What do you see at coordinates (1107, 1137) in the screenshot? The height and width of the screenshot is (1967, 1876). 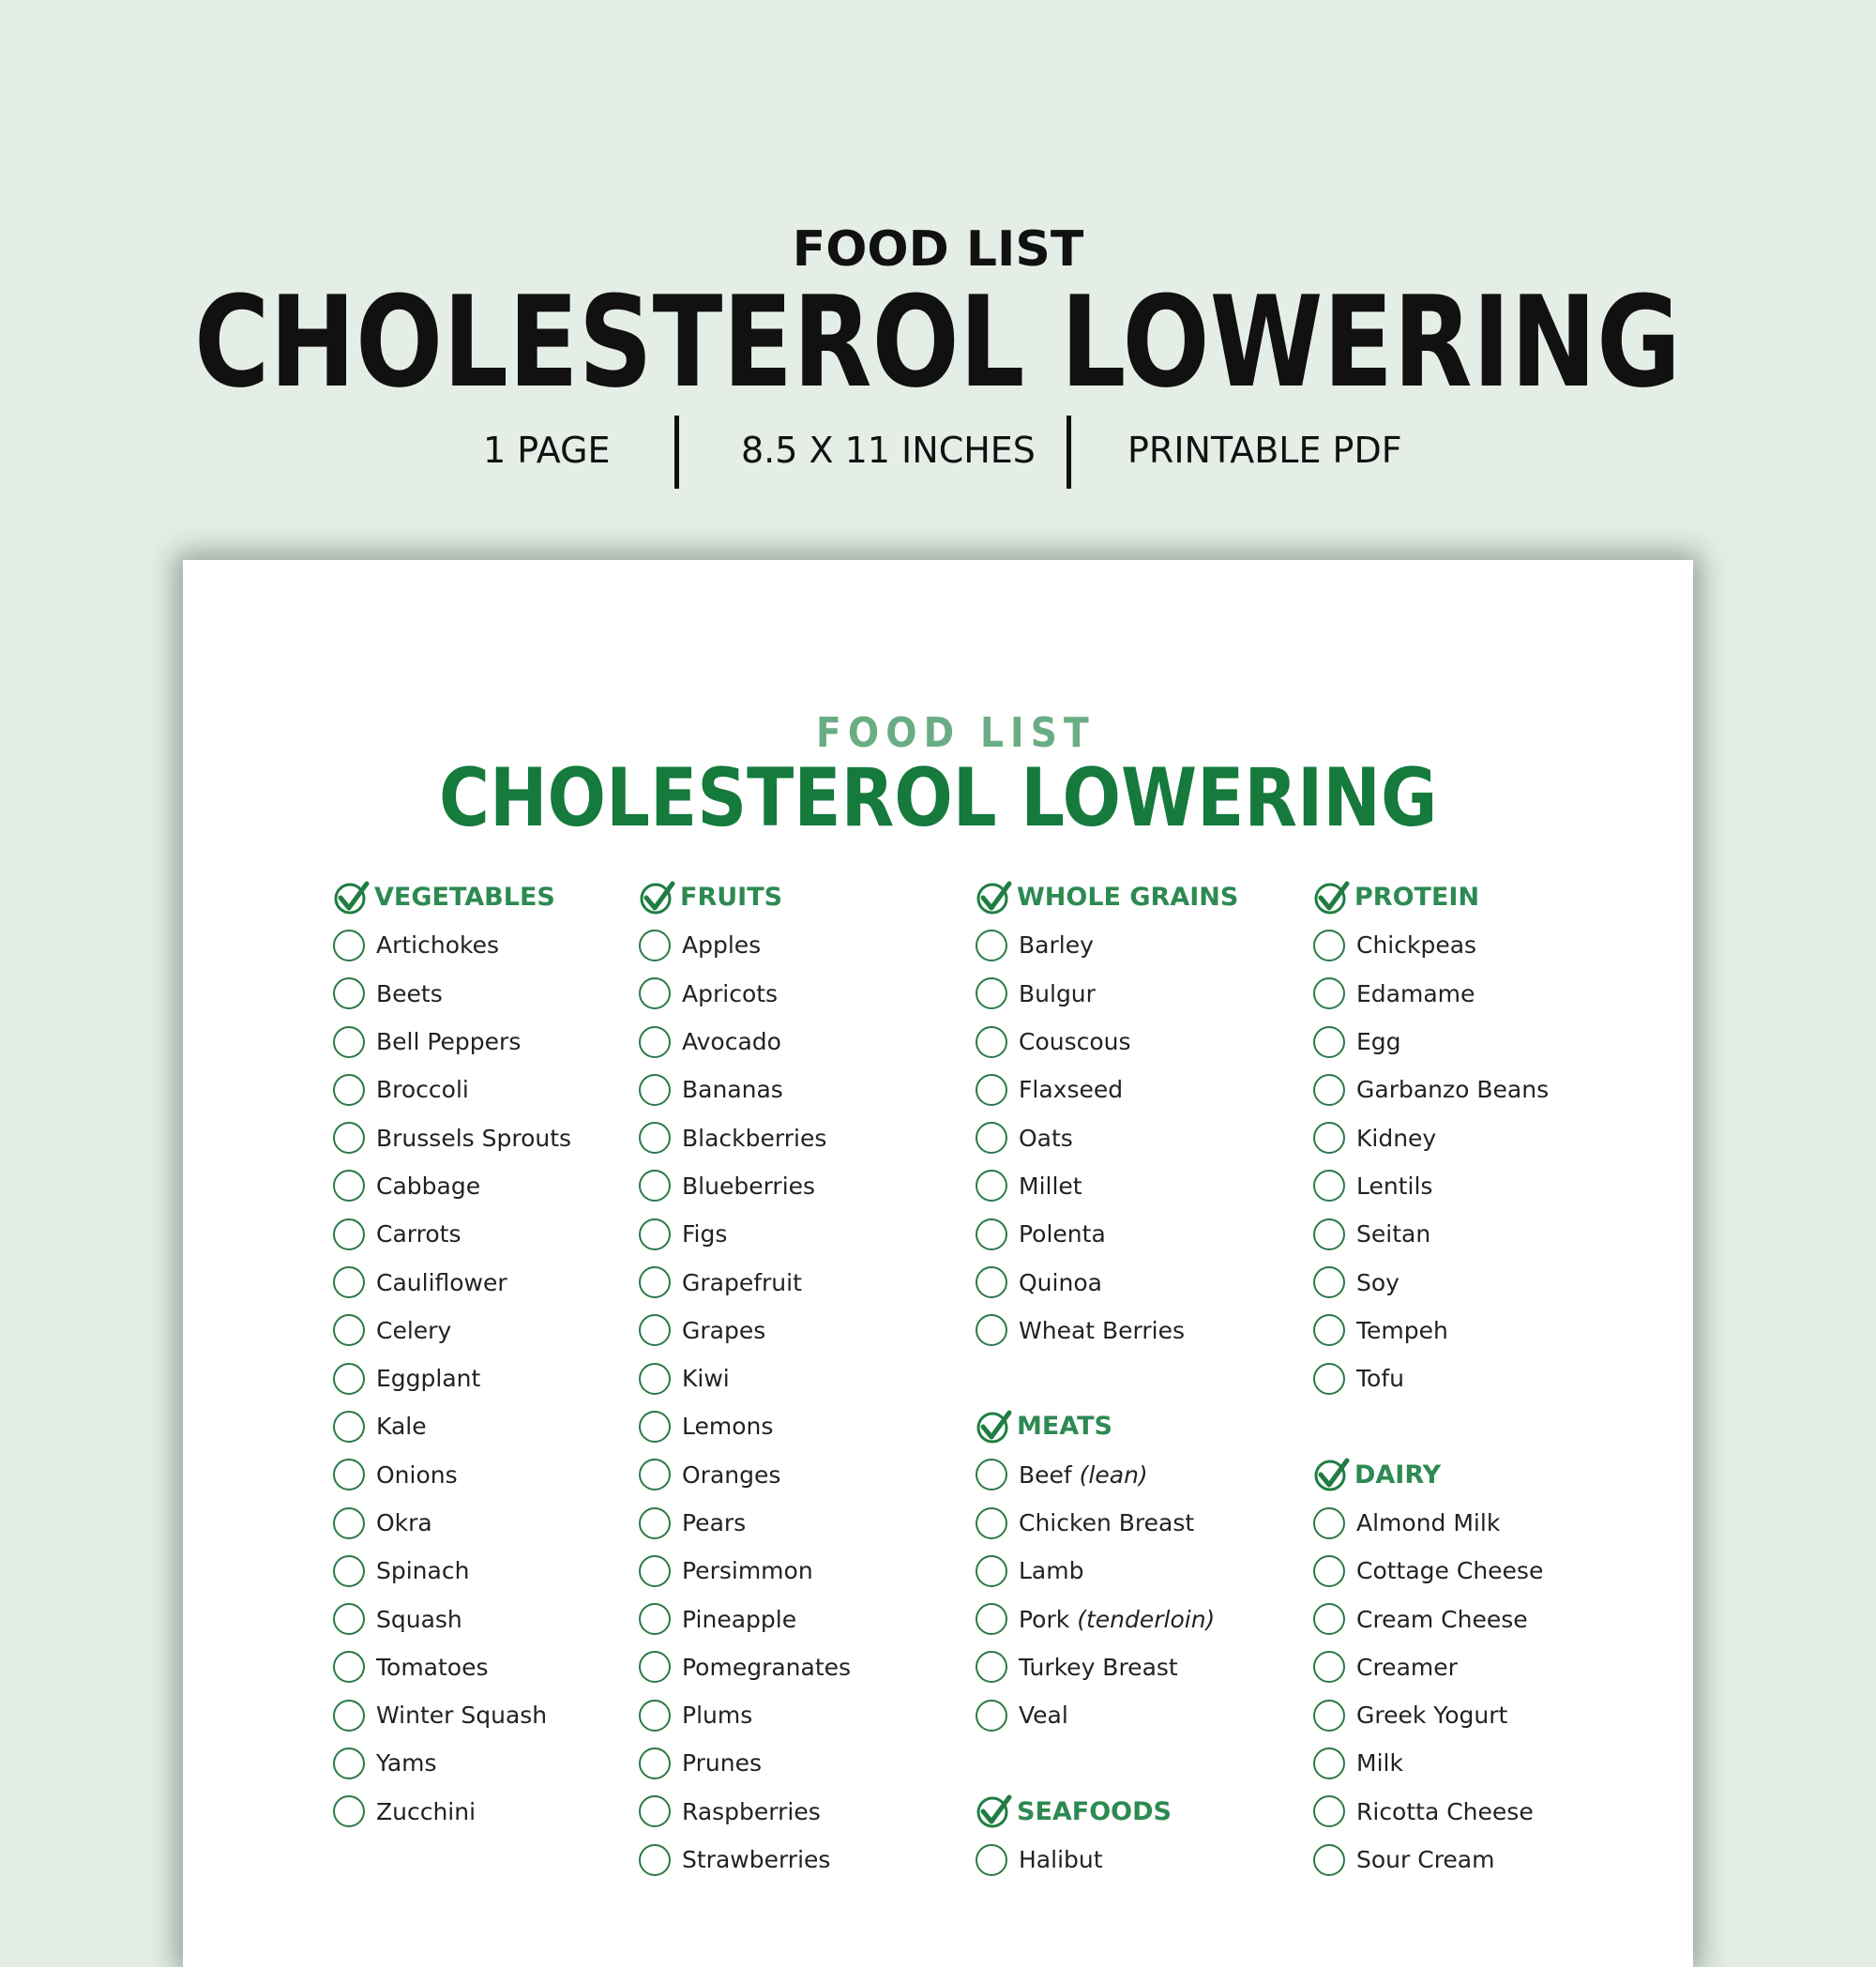 I see `food-list-item: Oats` at bounding box center [1107, 1137].